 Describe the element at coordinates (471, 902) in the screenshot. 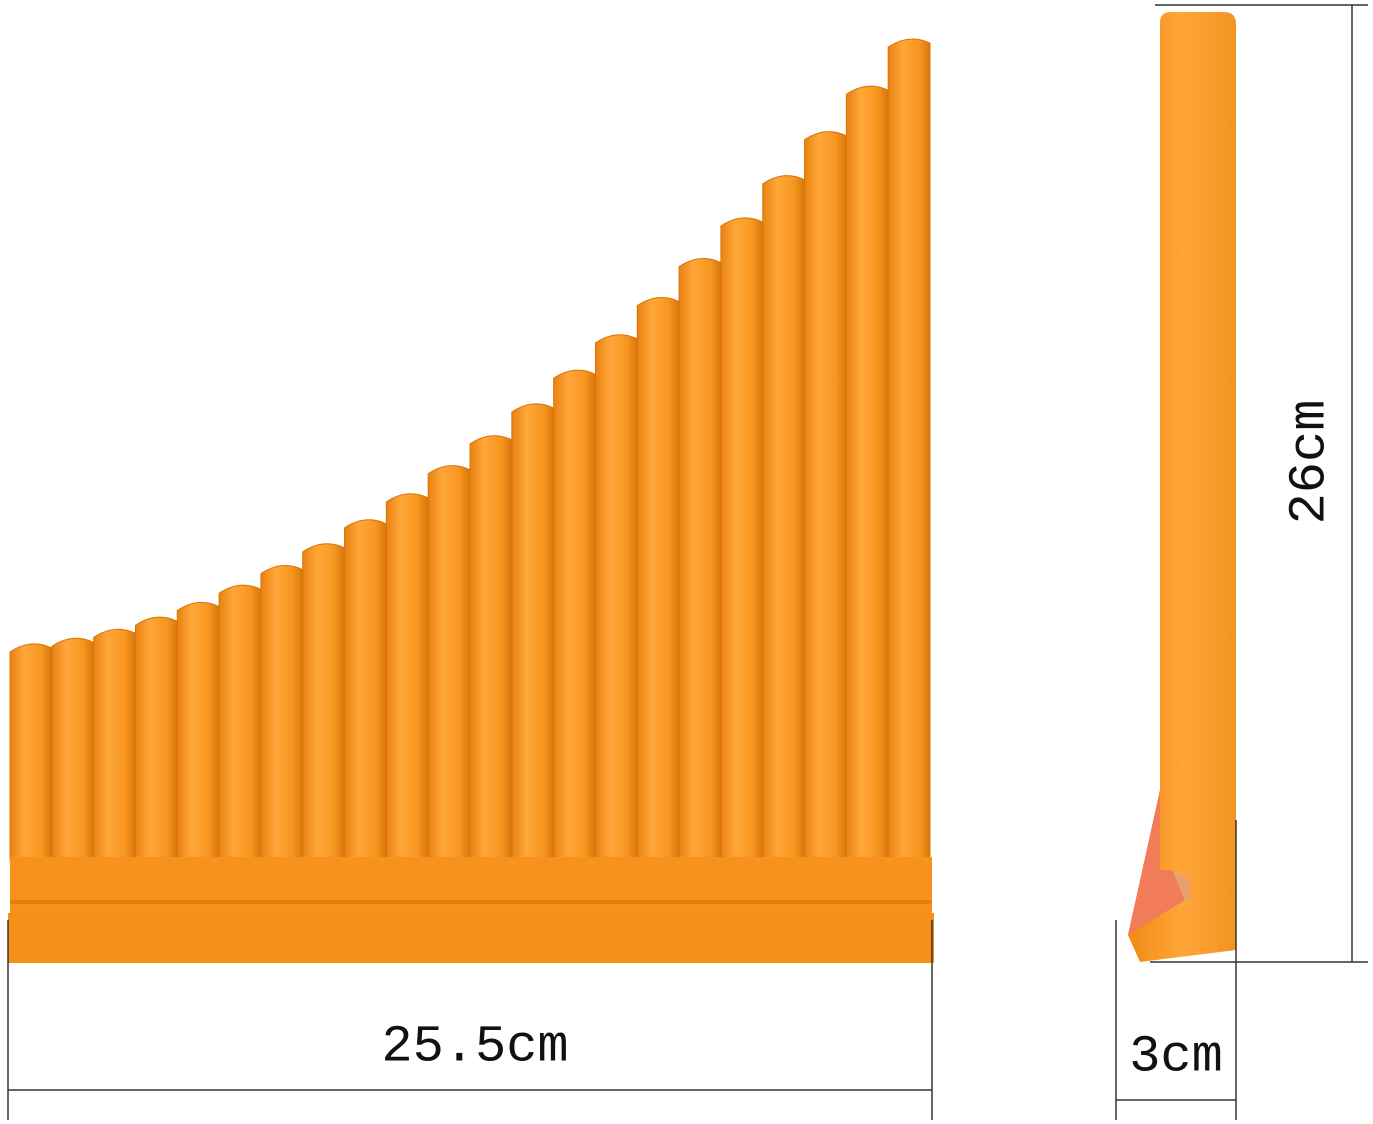

I see `flute-base-edge` at that location.